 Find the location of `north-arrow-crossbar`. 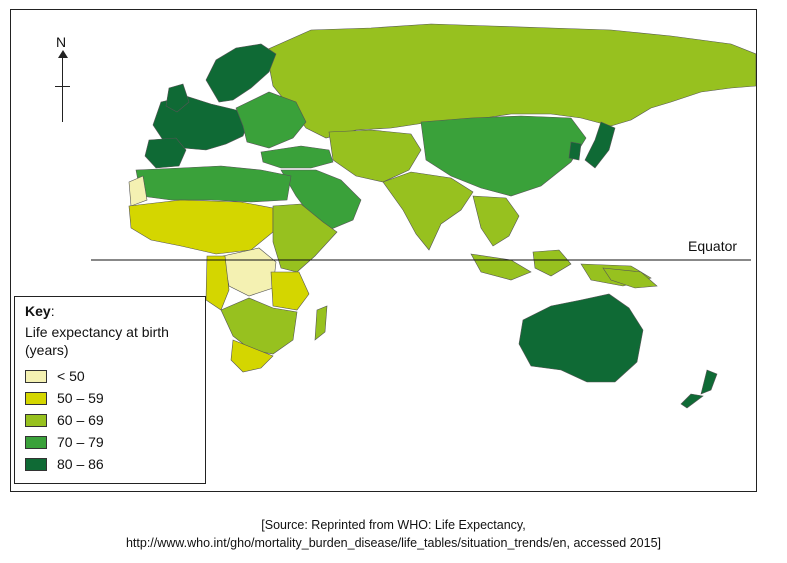

north-arrow-crossbar is located at coordinates (62, 86).